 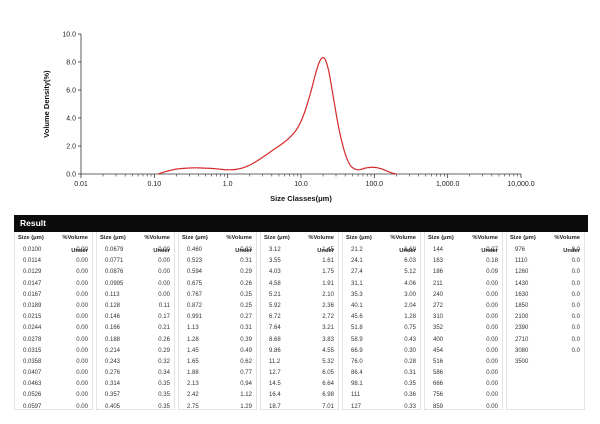 What do you see at coordinates (164, 328) in the screenshot?
I see `volume-under-cell: 0.21` at bounding box center [164, 328].